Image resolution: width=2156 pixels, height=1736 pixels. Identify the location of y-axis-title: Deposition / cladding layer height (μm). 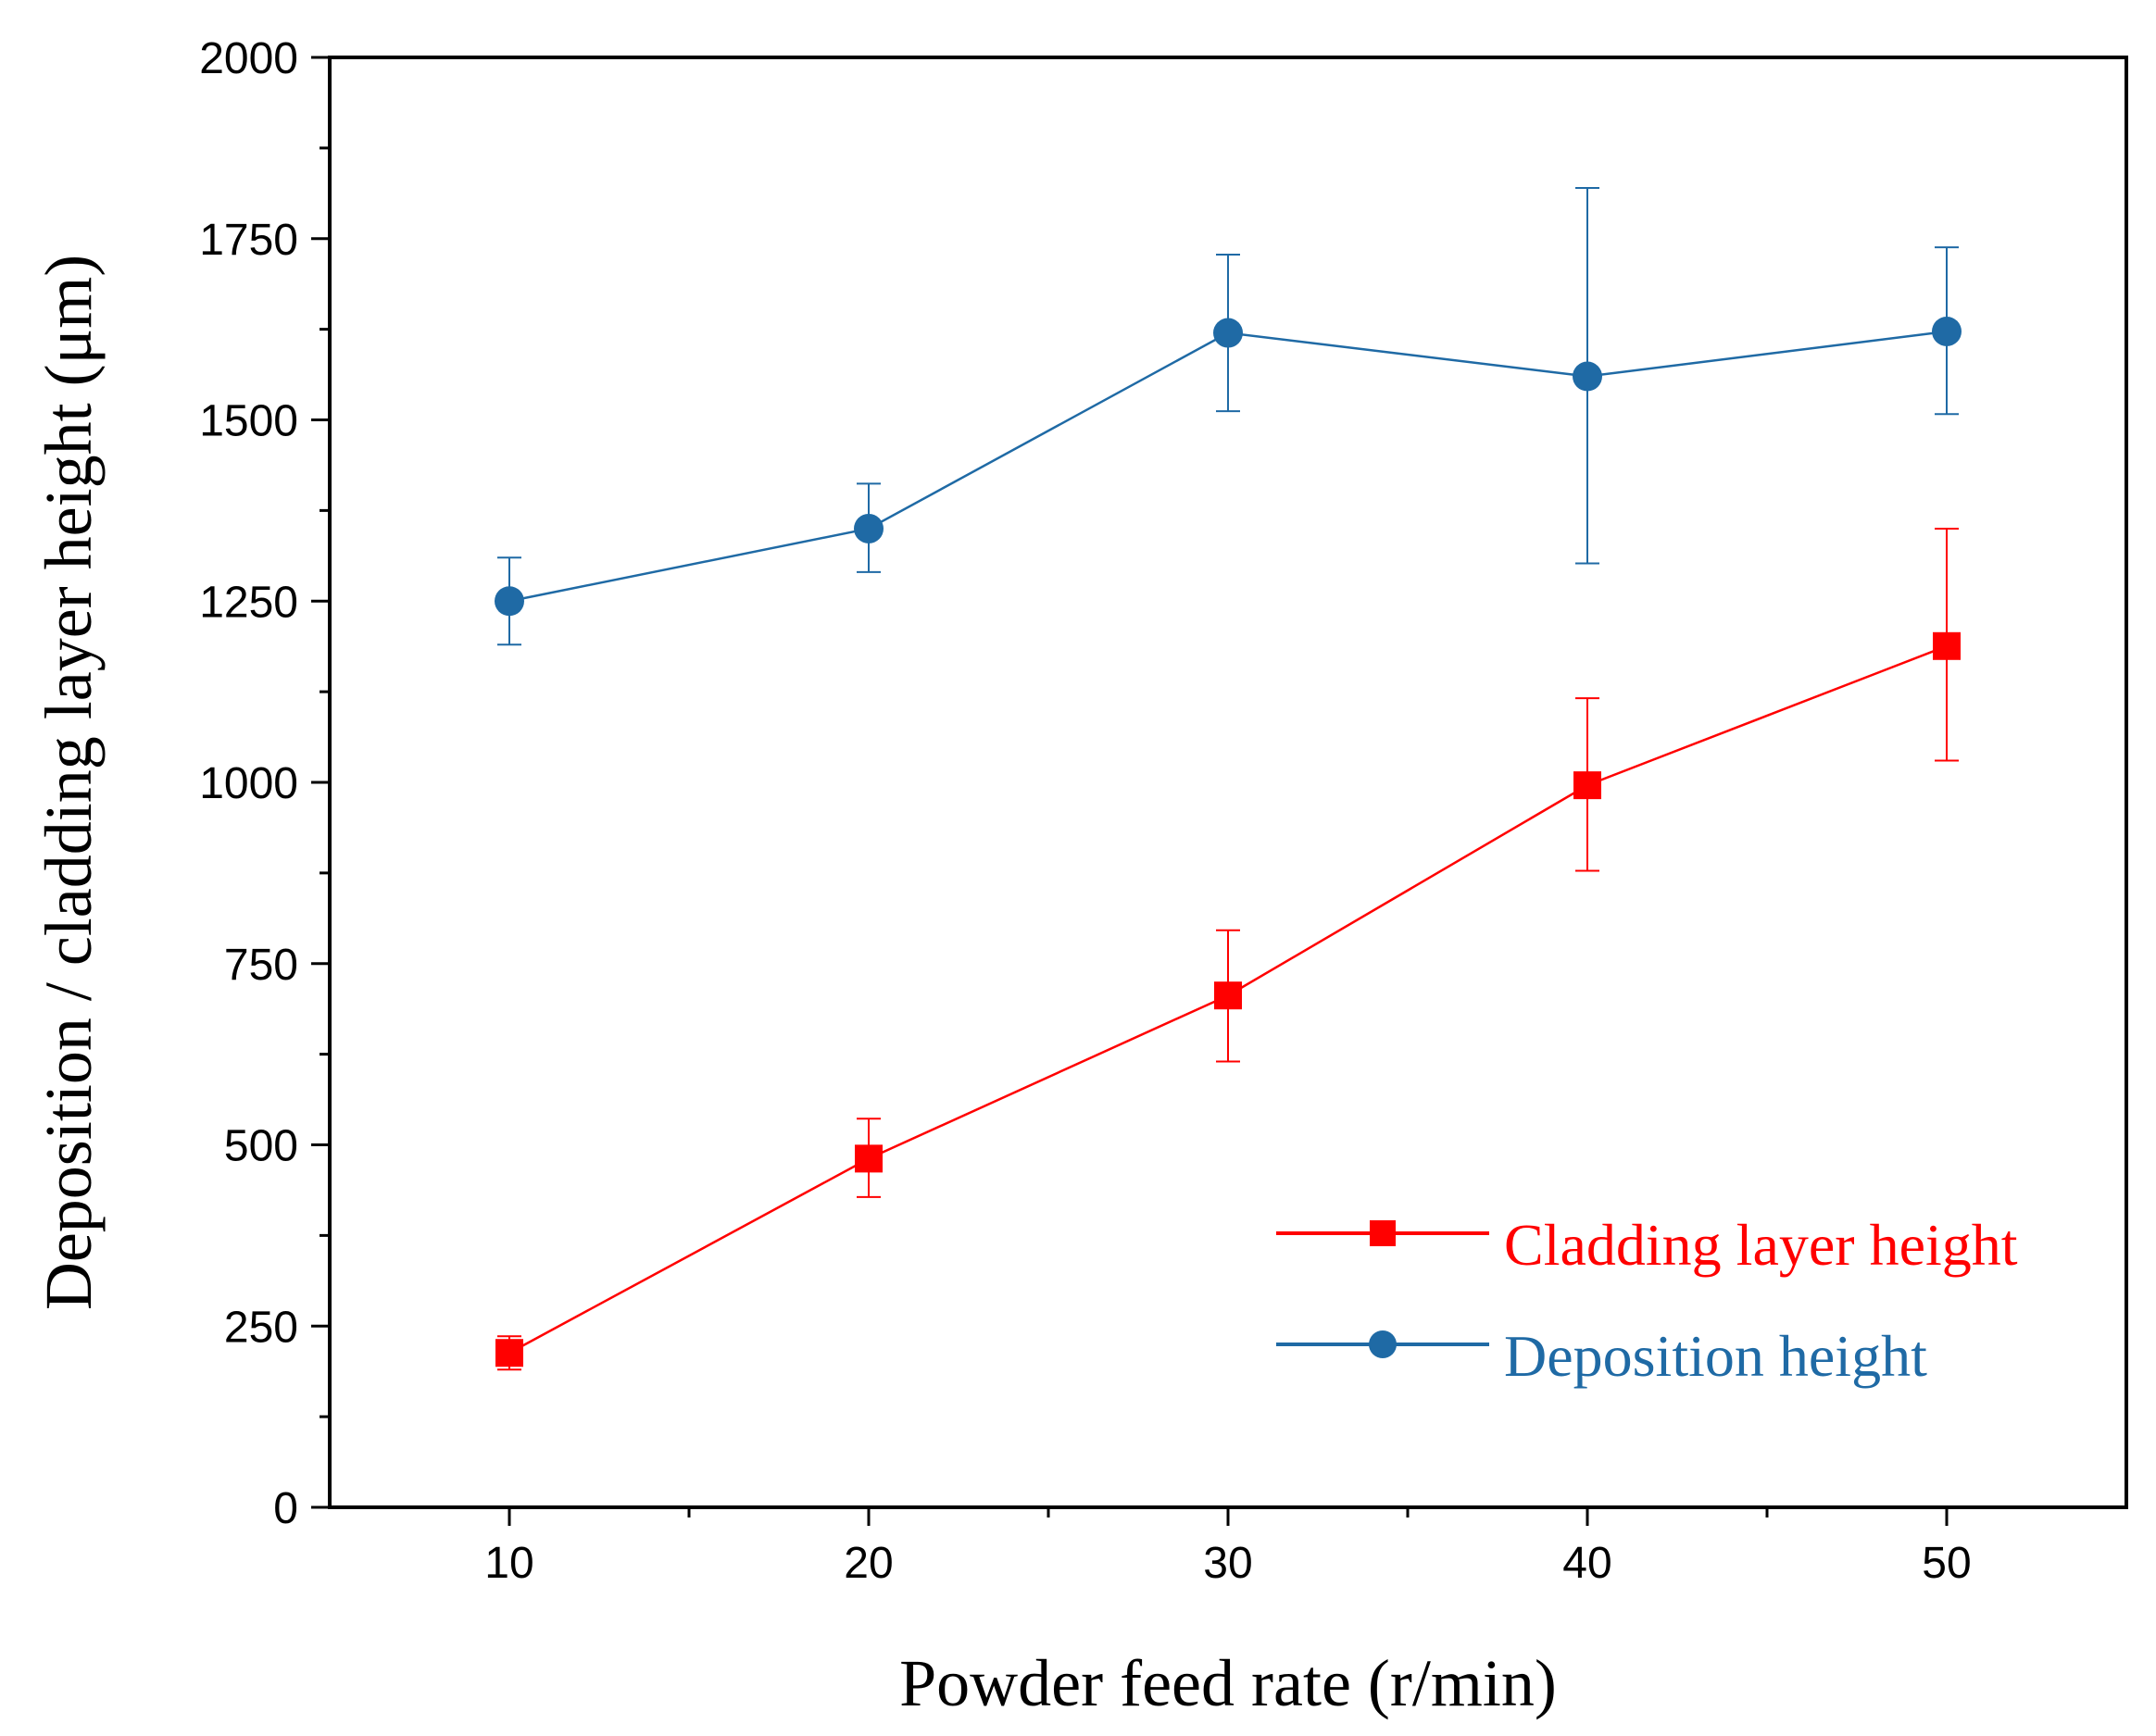
(68, 782).